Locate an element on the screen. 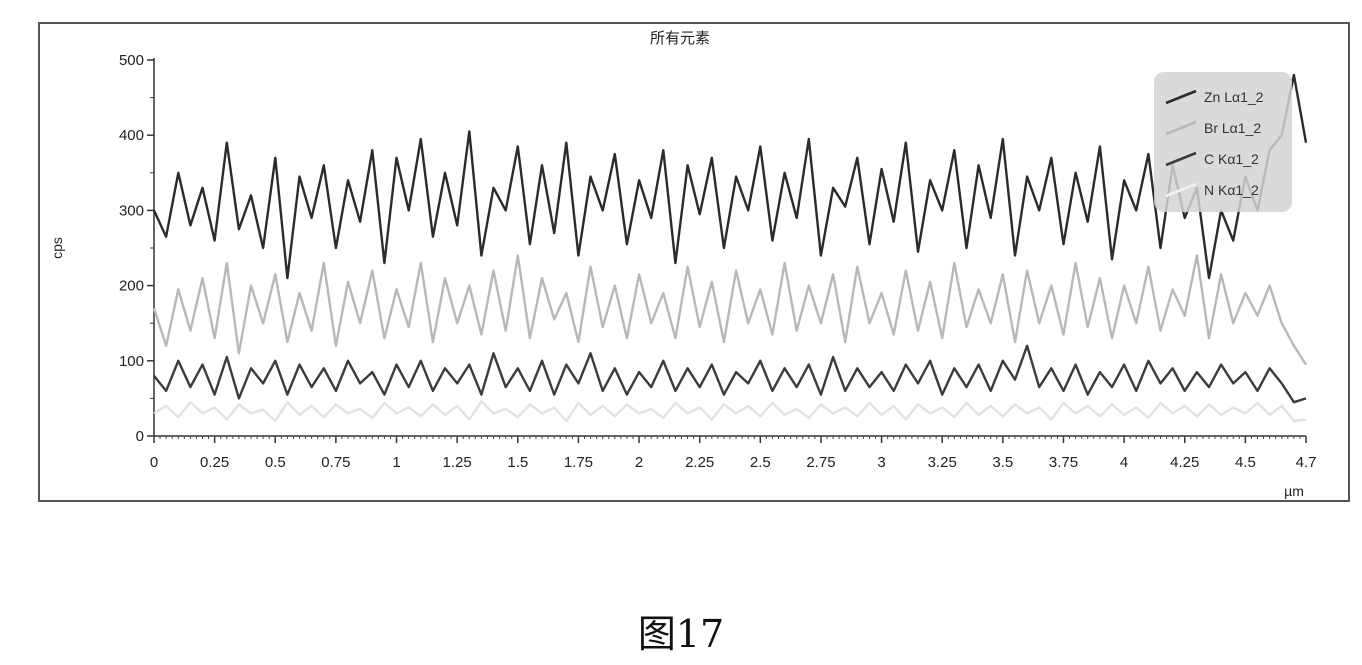  legend-entry: Br Lα1_2 is located at coordinates (1232, 128).